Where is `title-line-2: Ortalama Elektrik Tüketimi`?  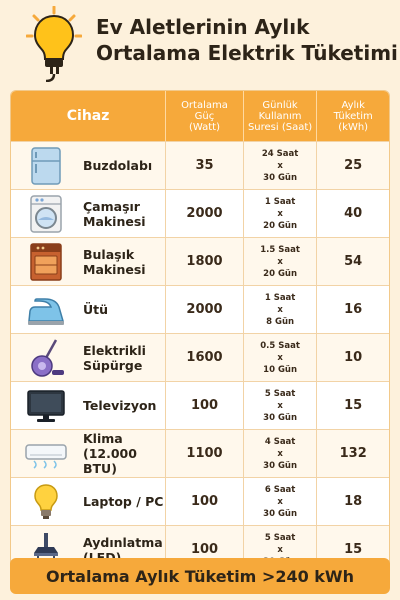 title-line-2: Ortalama Elektrik Tüketimi is located at coordinates (247, 53).